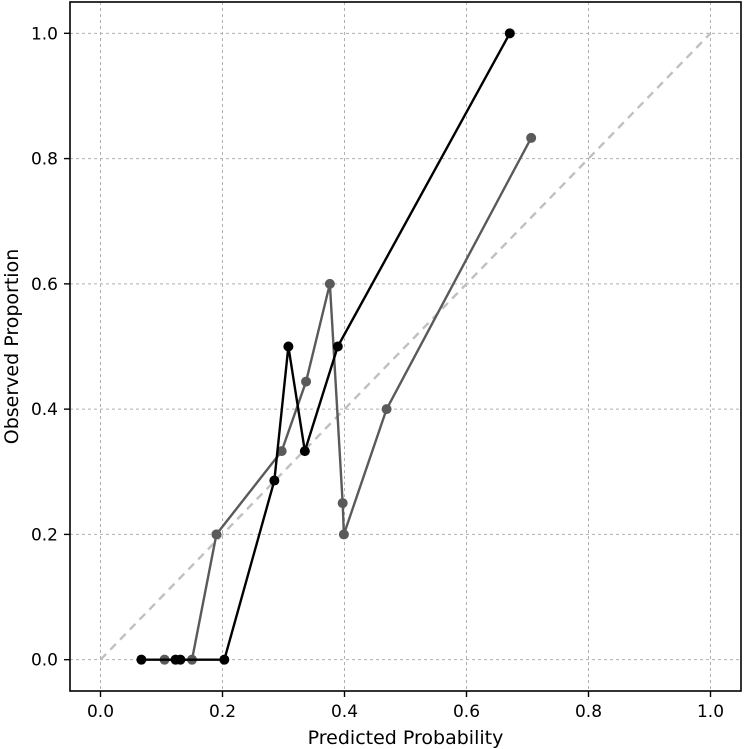 The width and height of the screenshot is (744, 749). What do you see at coordinates (710, 712) in the screenshot?
I see `x-tick-label: 1.0` at bounding box center [710, 712].